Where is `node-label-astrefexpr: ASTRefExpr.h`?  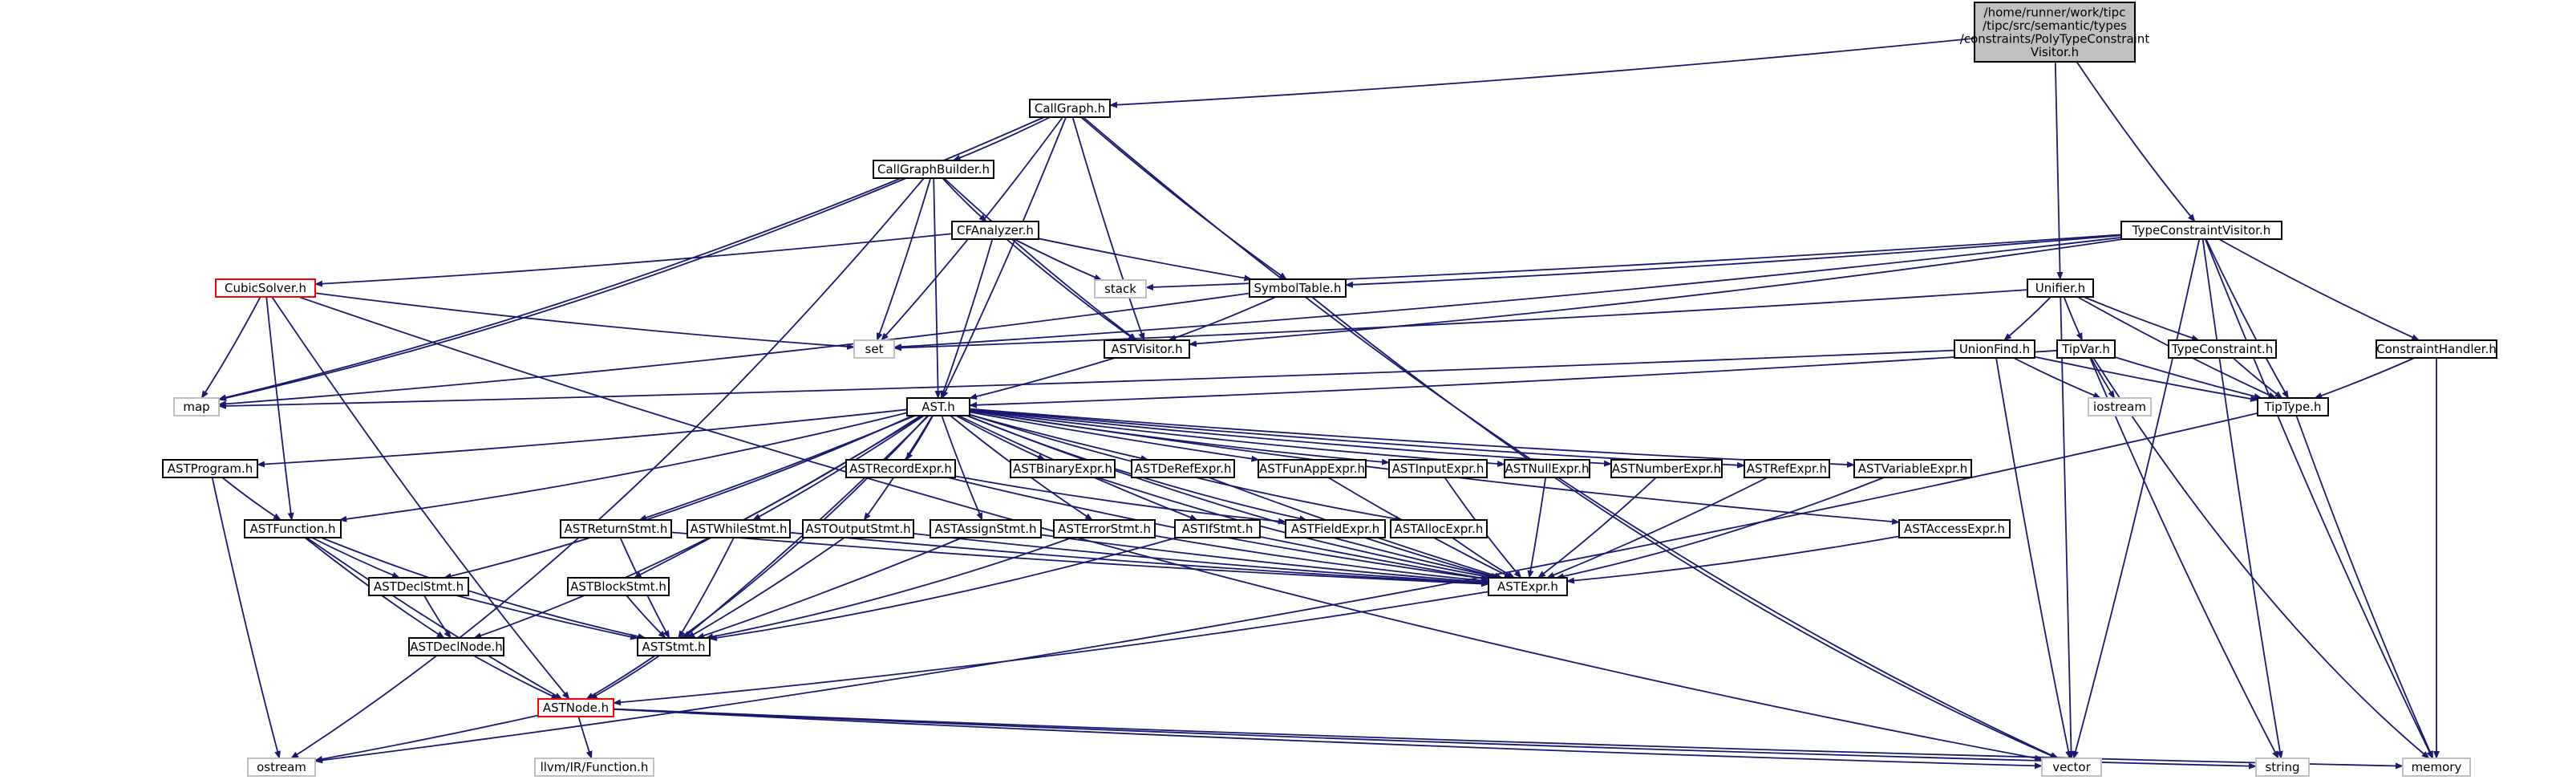
node-label-astrefexpr: ASTRefExpr.h is located at coordinates (1787, 468).